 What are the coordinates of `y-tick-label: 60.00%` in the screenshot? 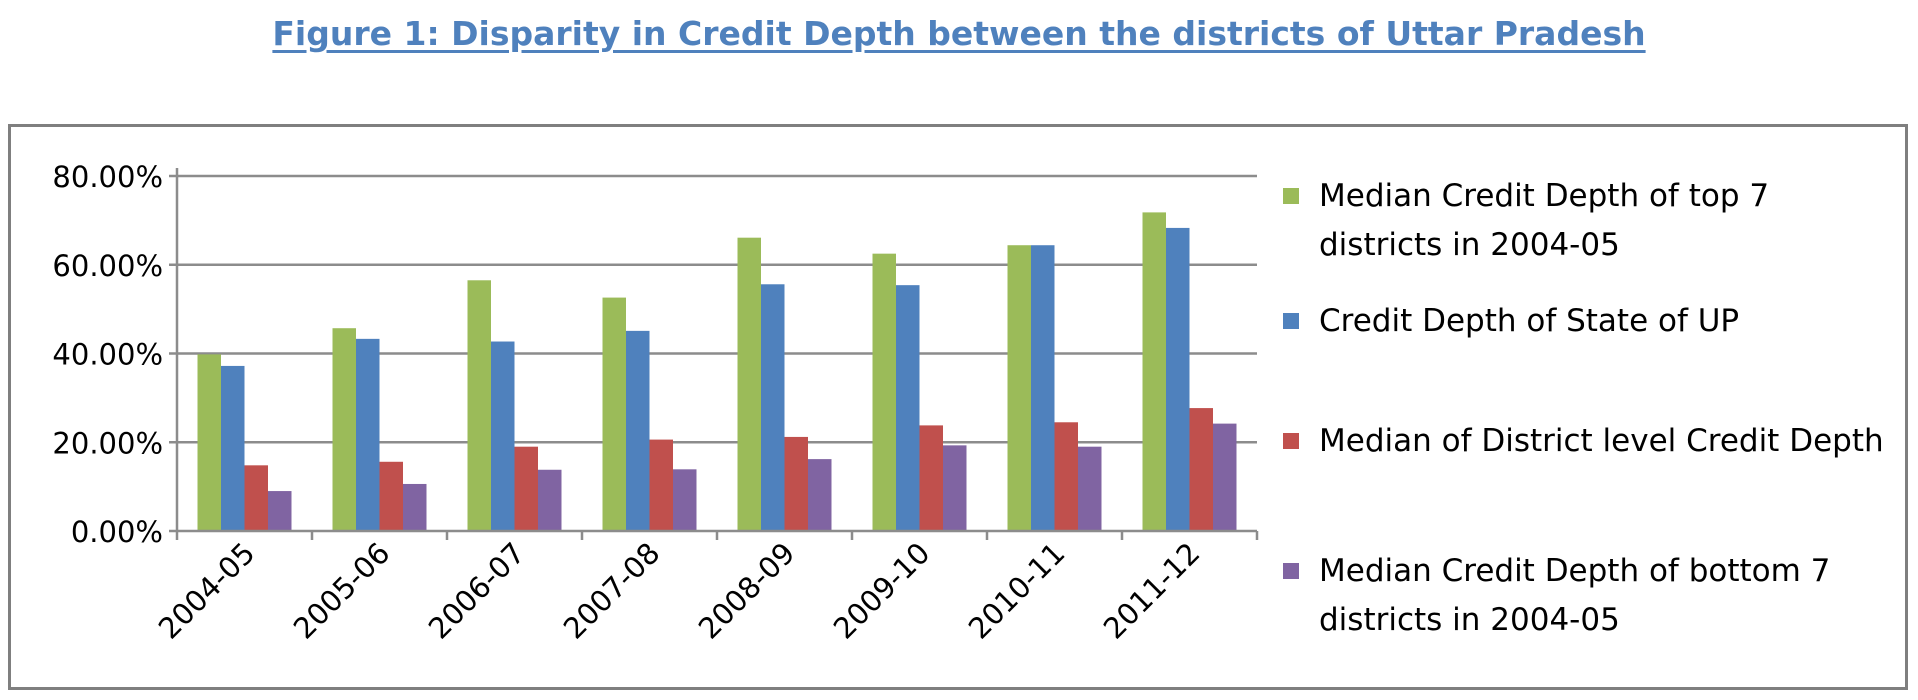 It's located at (107, 266).